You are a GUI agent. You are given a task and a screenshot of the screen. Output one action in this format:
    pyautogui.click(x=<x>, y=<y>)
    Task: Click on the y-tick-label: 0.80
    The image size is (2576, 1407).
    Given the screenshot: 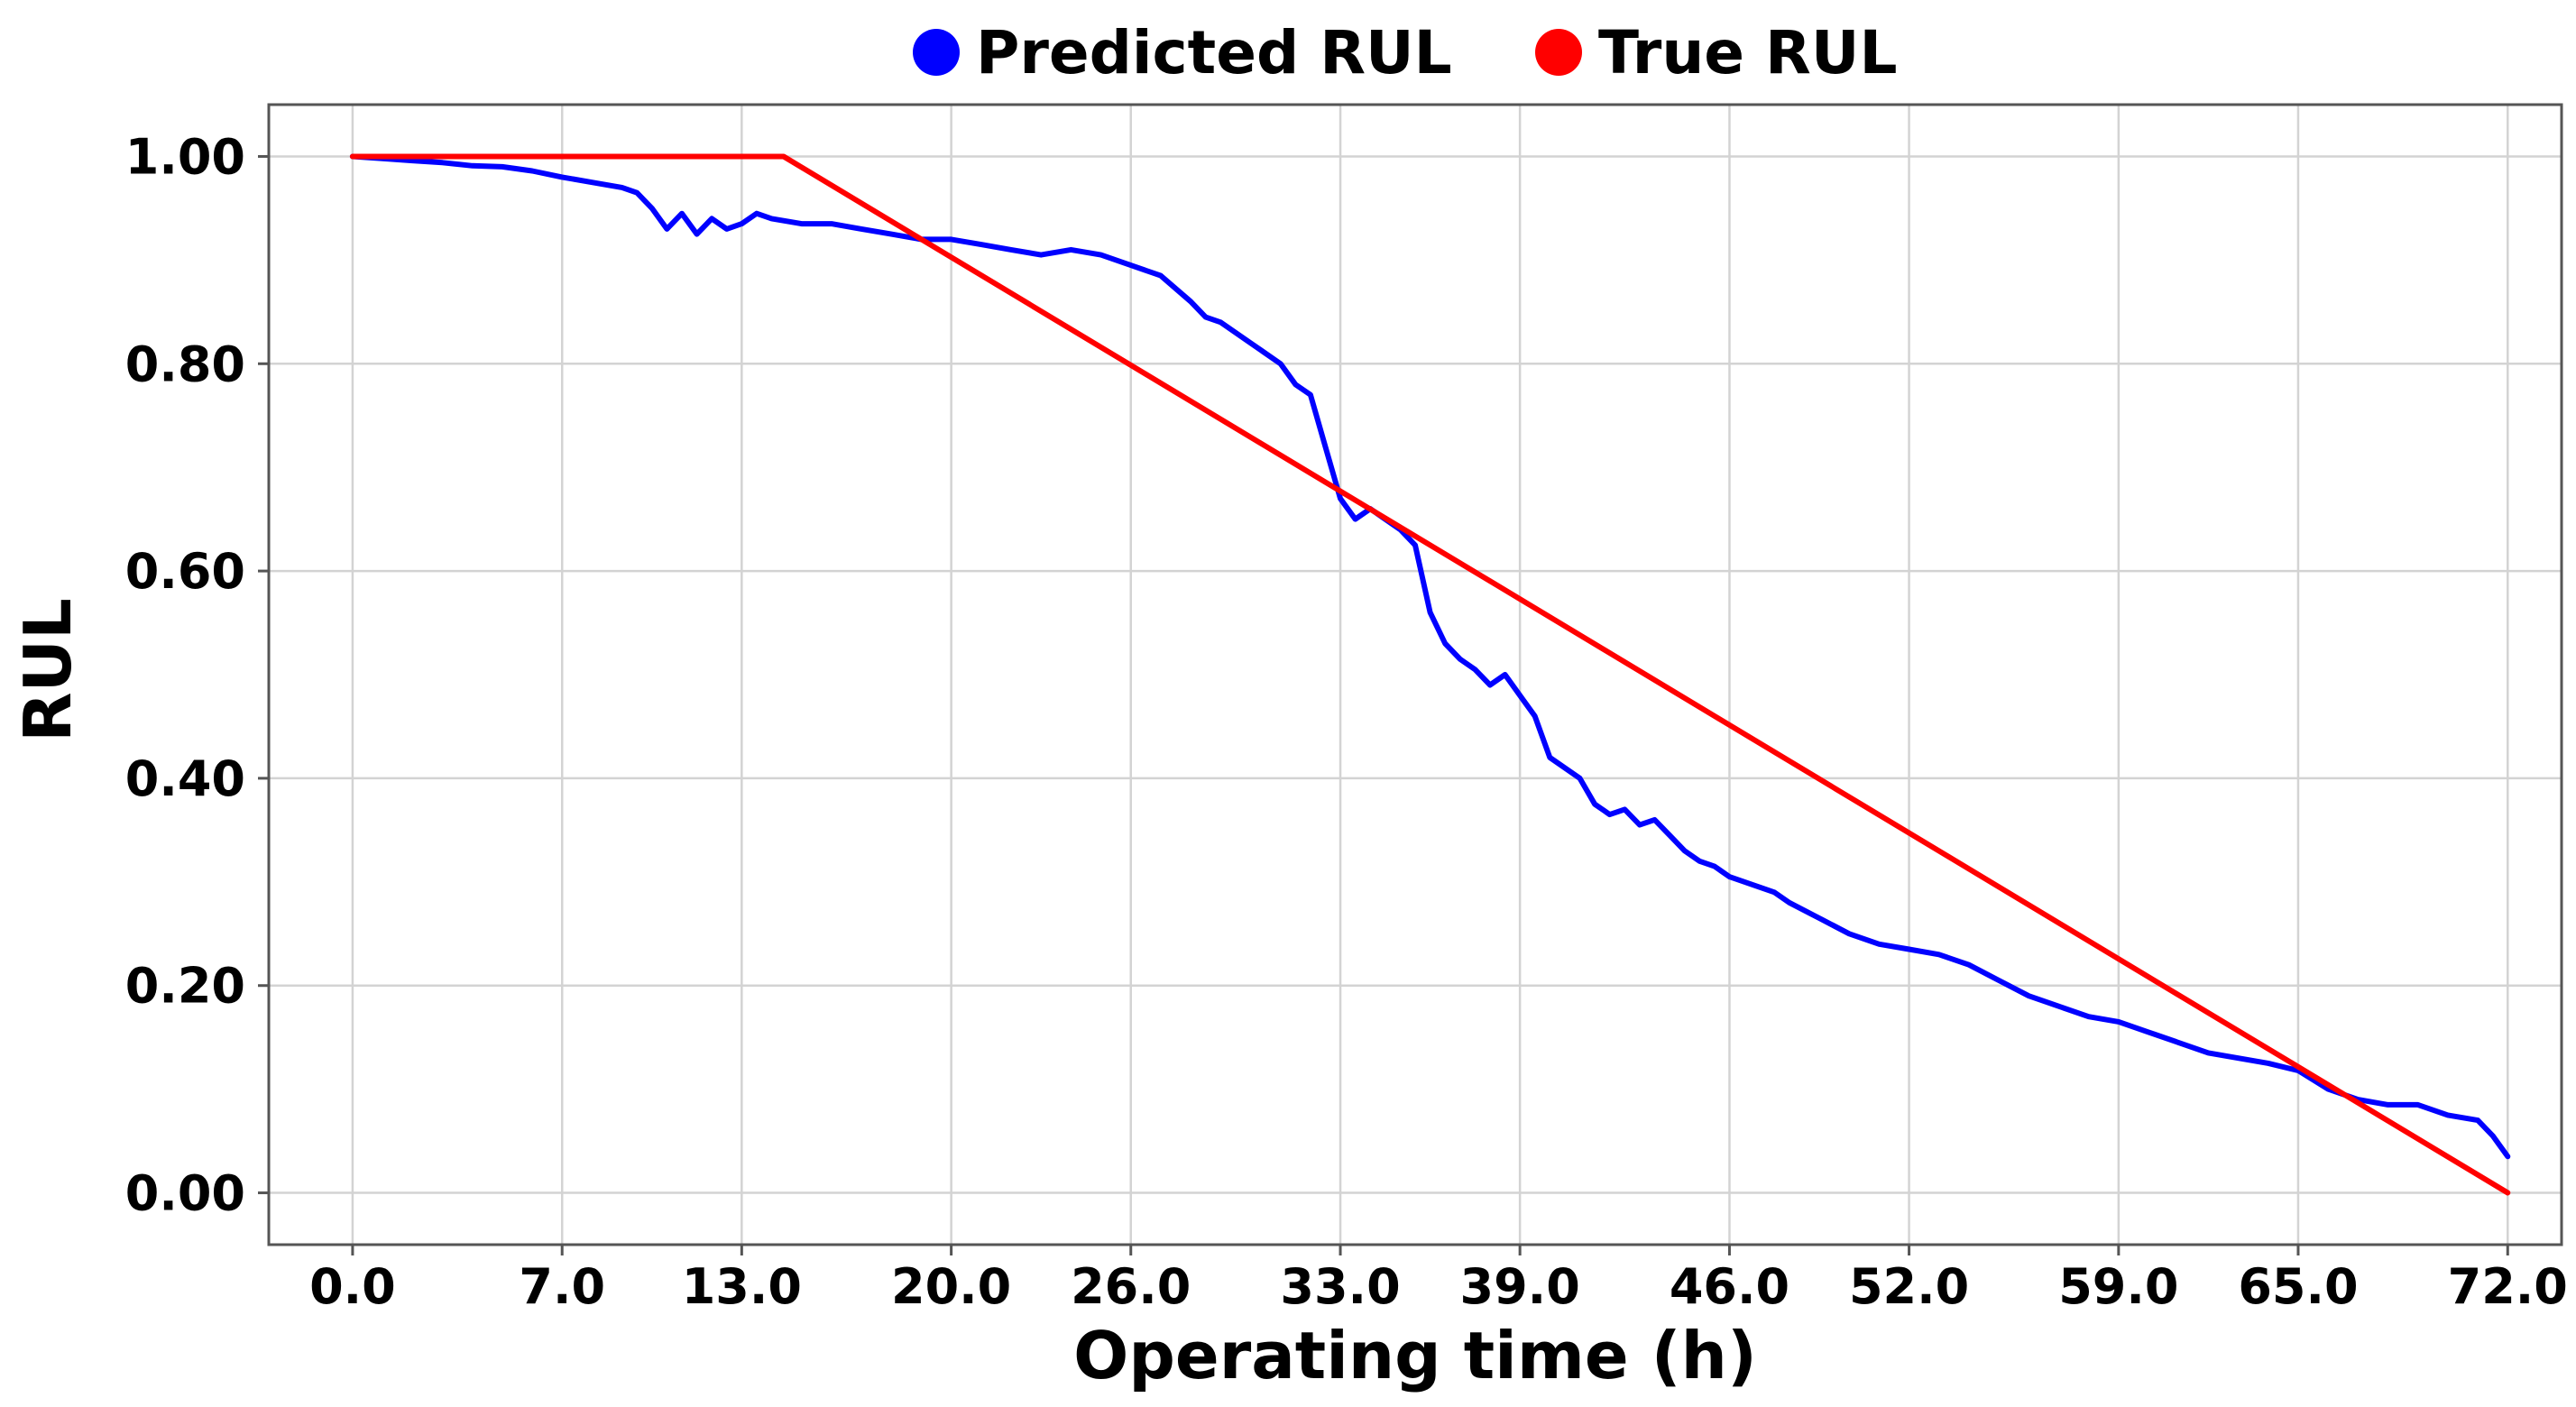 What is the action you would take?
    pyautogui.click(x=185, y=364)
    